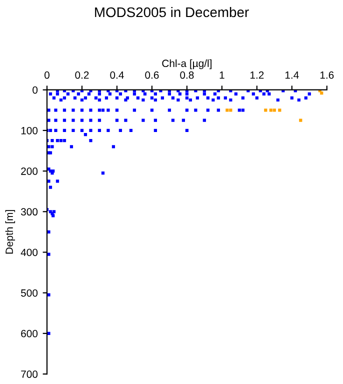  Describe the element at coordinates (222, 75) in the screenshot. I see `x-tick-label: 1` at that location.